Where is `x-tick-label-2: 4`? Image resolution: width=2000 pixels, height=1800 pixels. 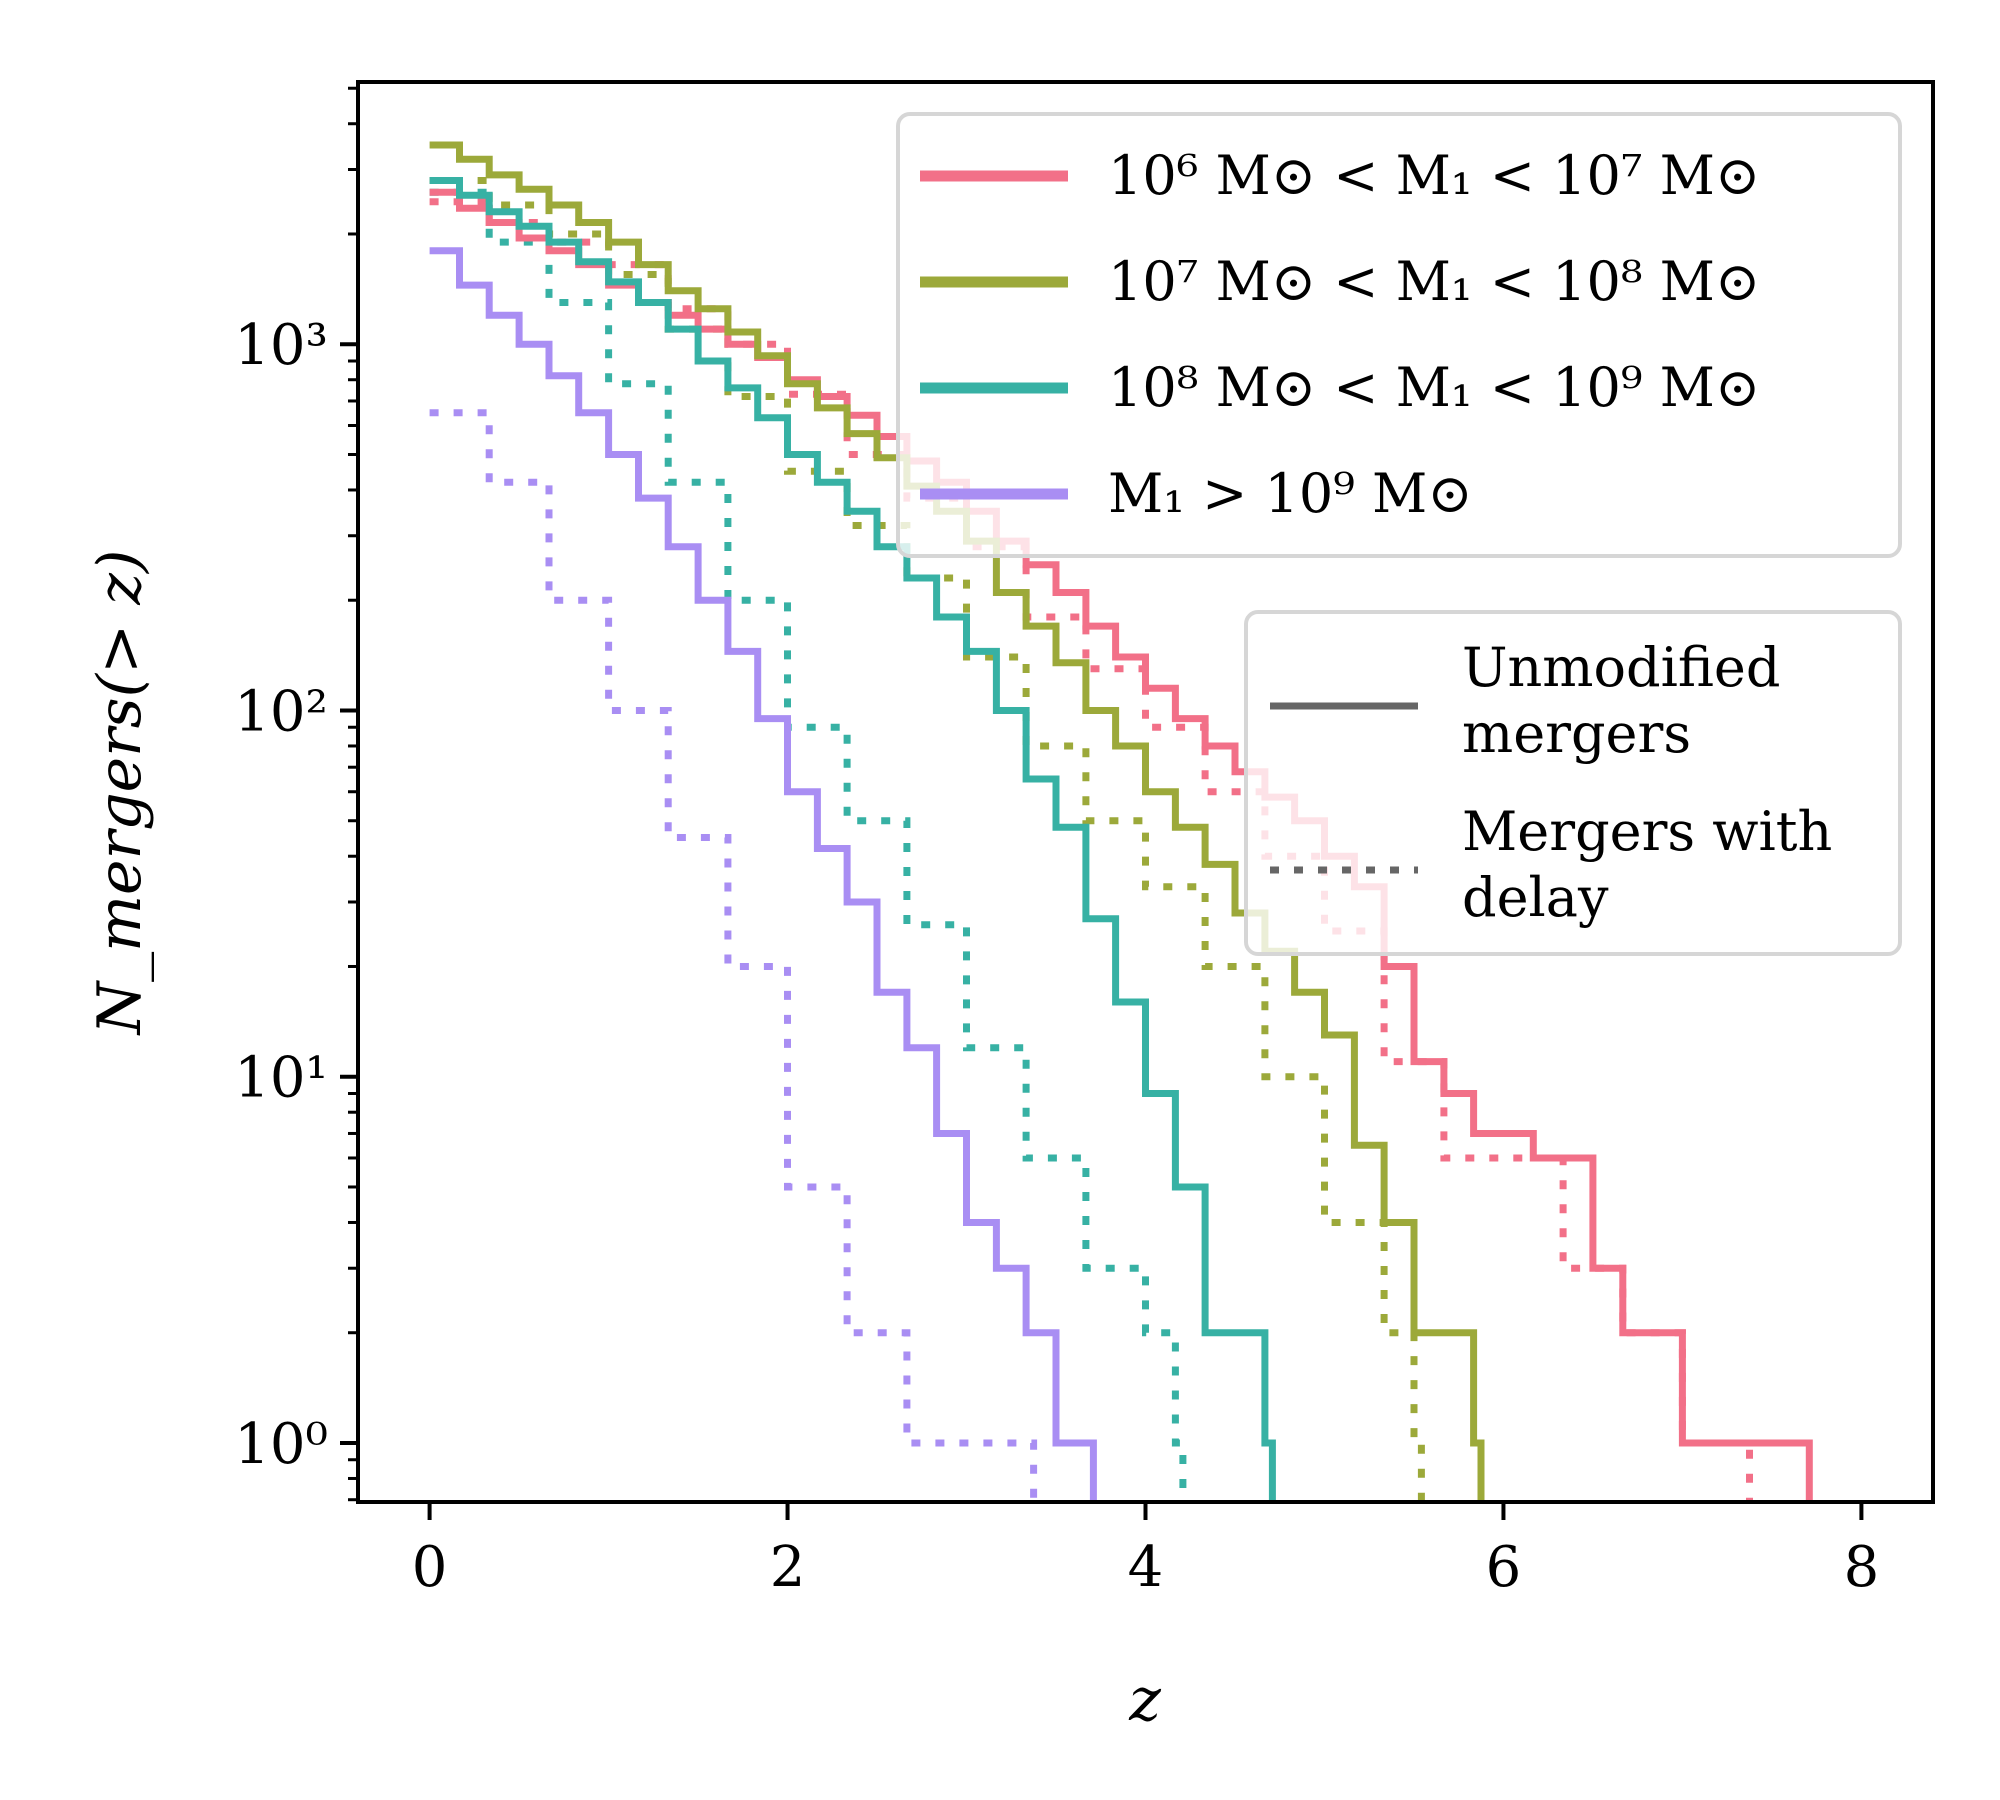 x-tick-label-2: 4 is located at coordinates (1146, 1567).